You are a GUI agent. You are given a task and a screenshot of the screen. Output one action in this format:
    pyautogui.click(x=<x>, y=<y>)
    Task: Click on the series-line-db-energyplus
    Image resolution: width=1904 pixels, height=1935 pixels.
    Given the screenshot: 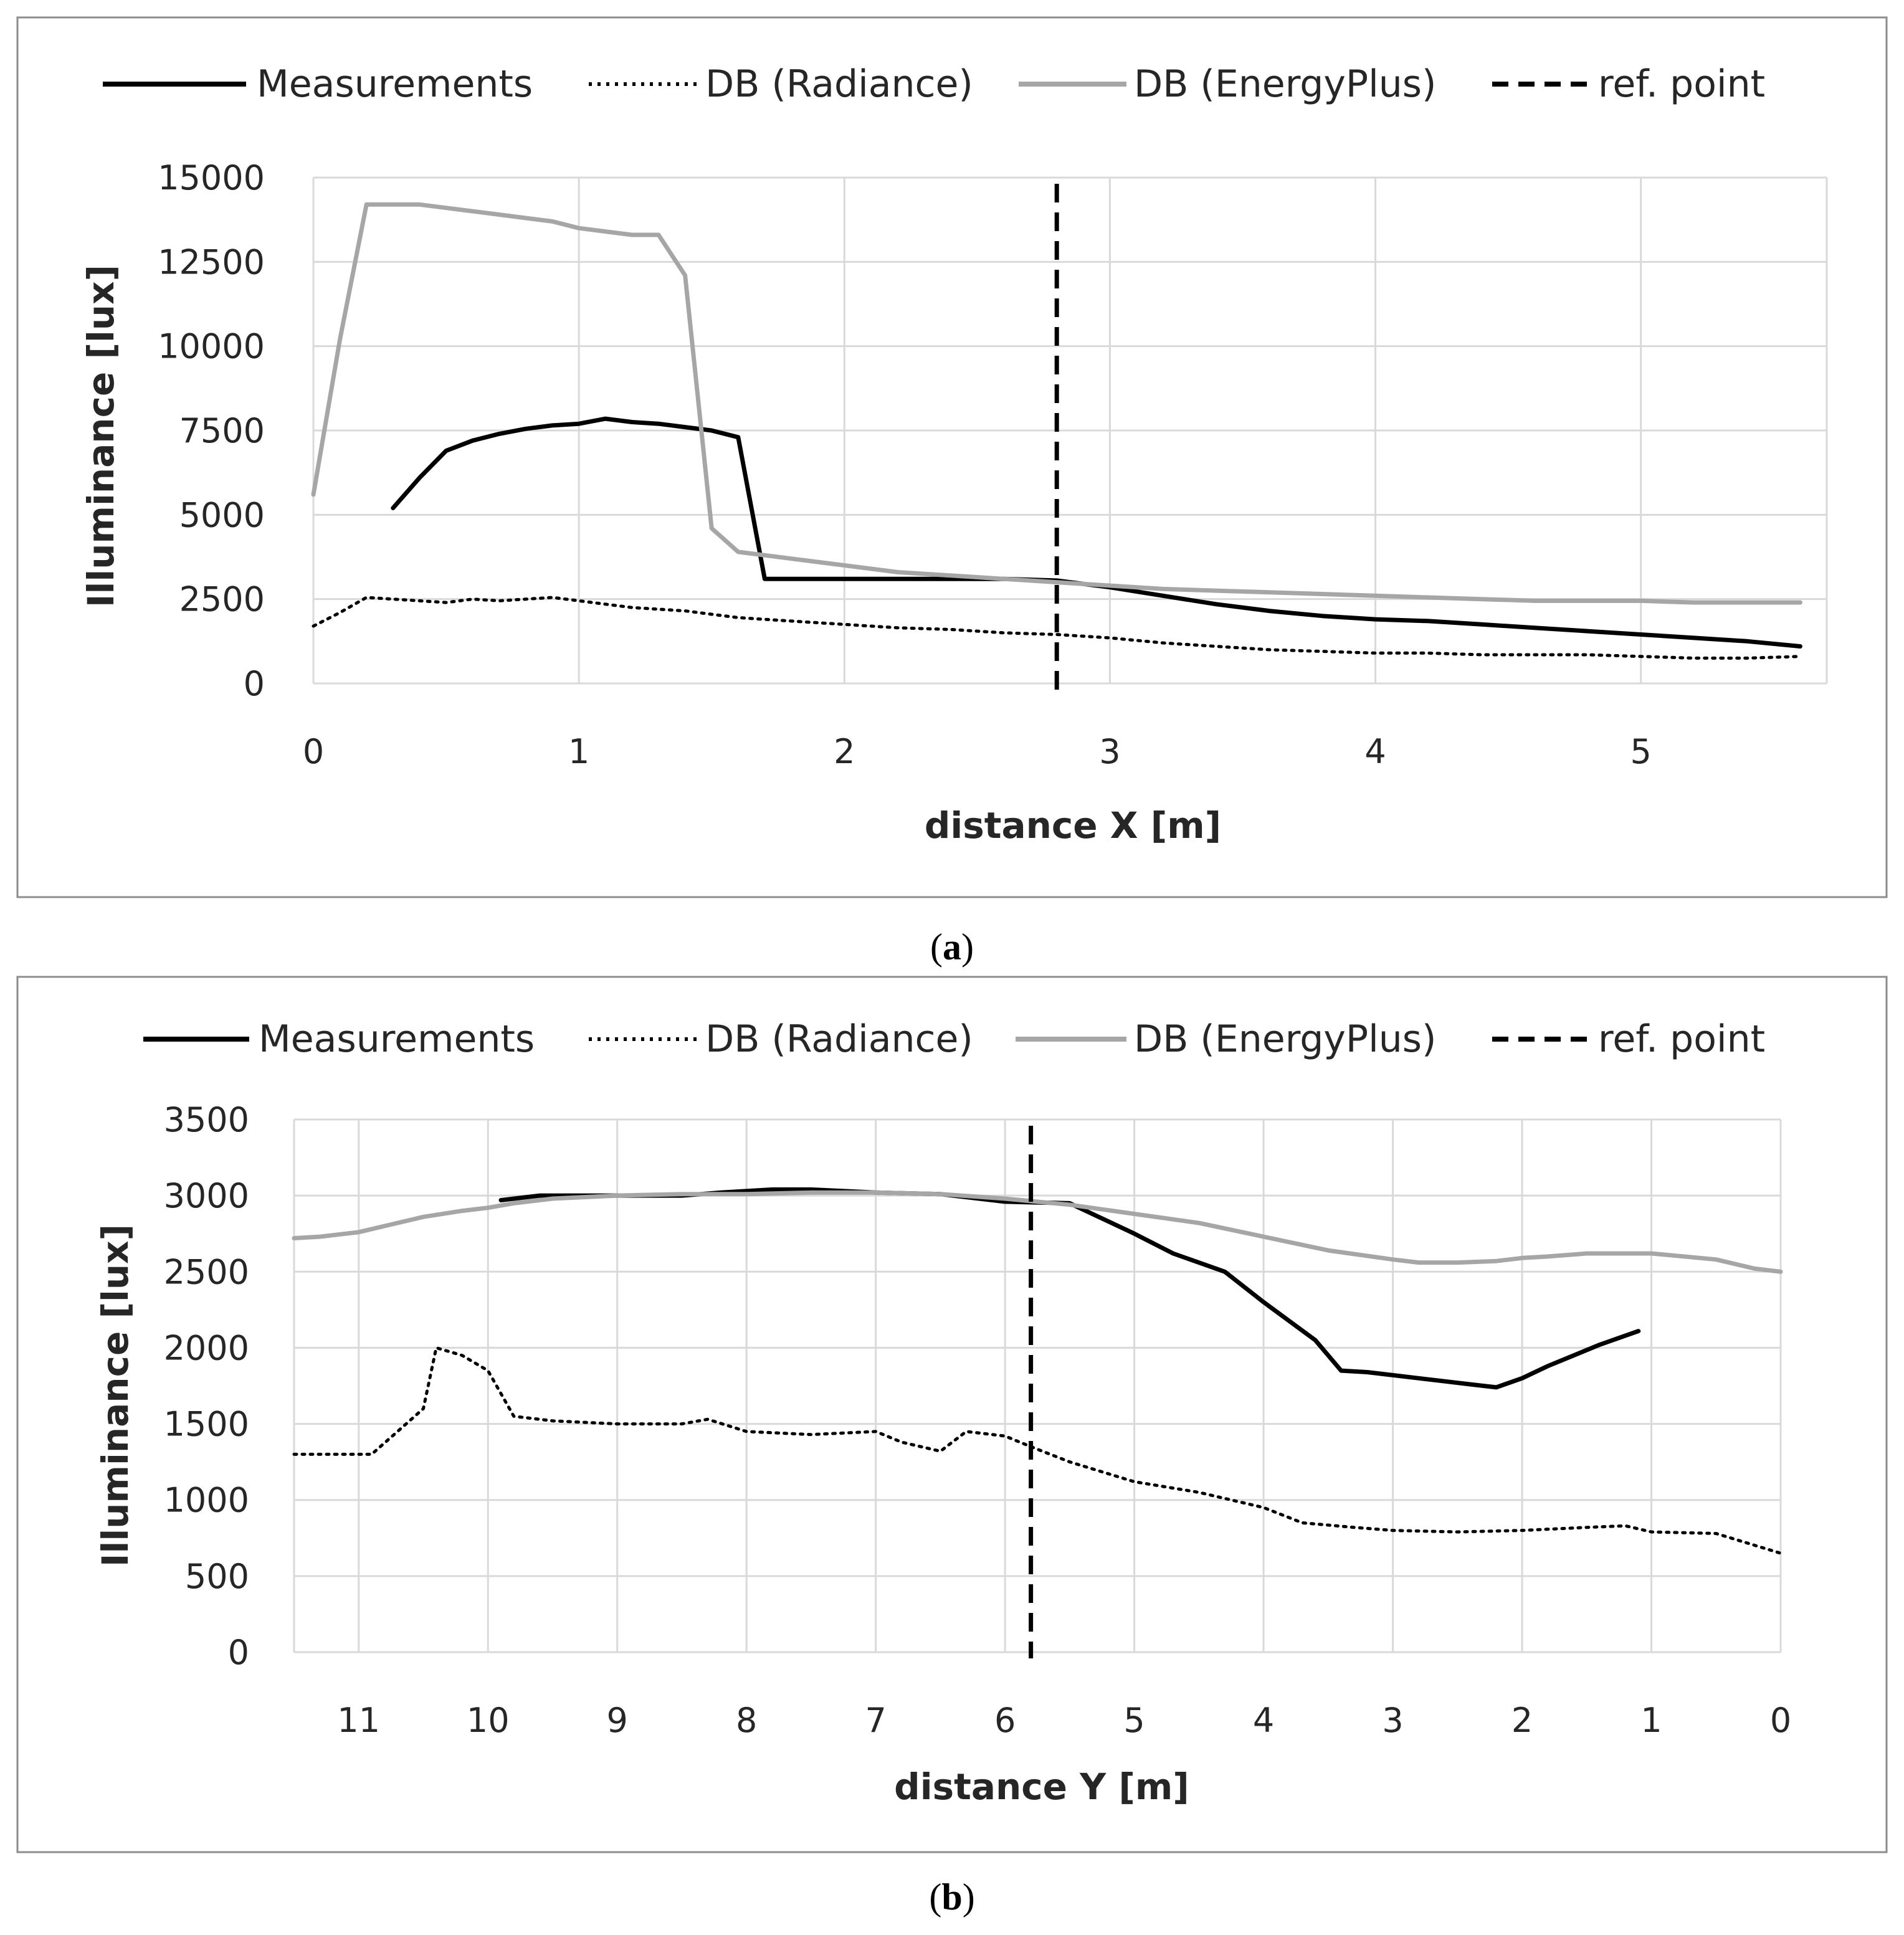 What is the action you would take?
    pyautogui.click(x=1038, y=1232)
    